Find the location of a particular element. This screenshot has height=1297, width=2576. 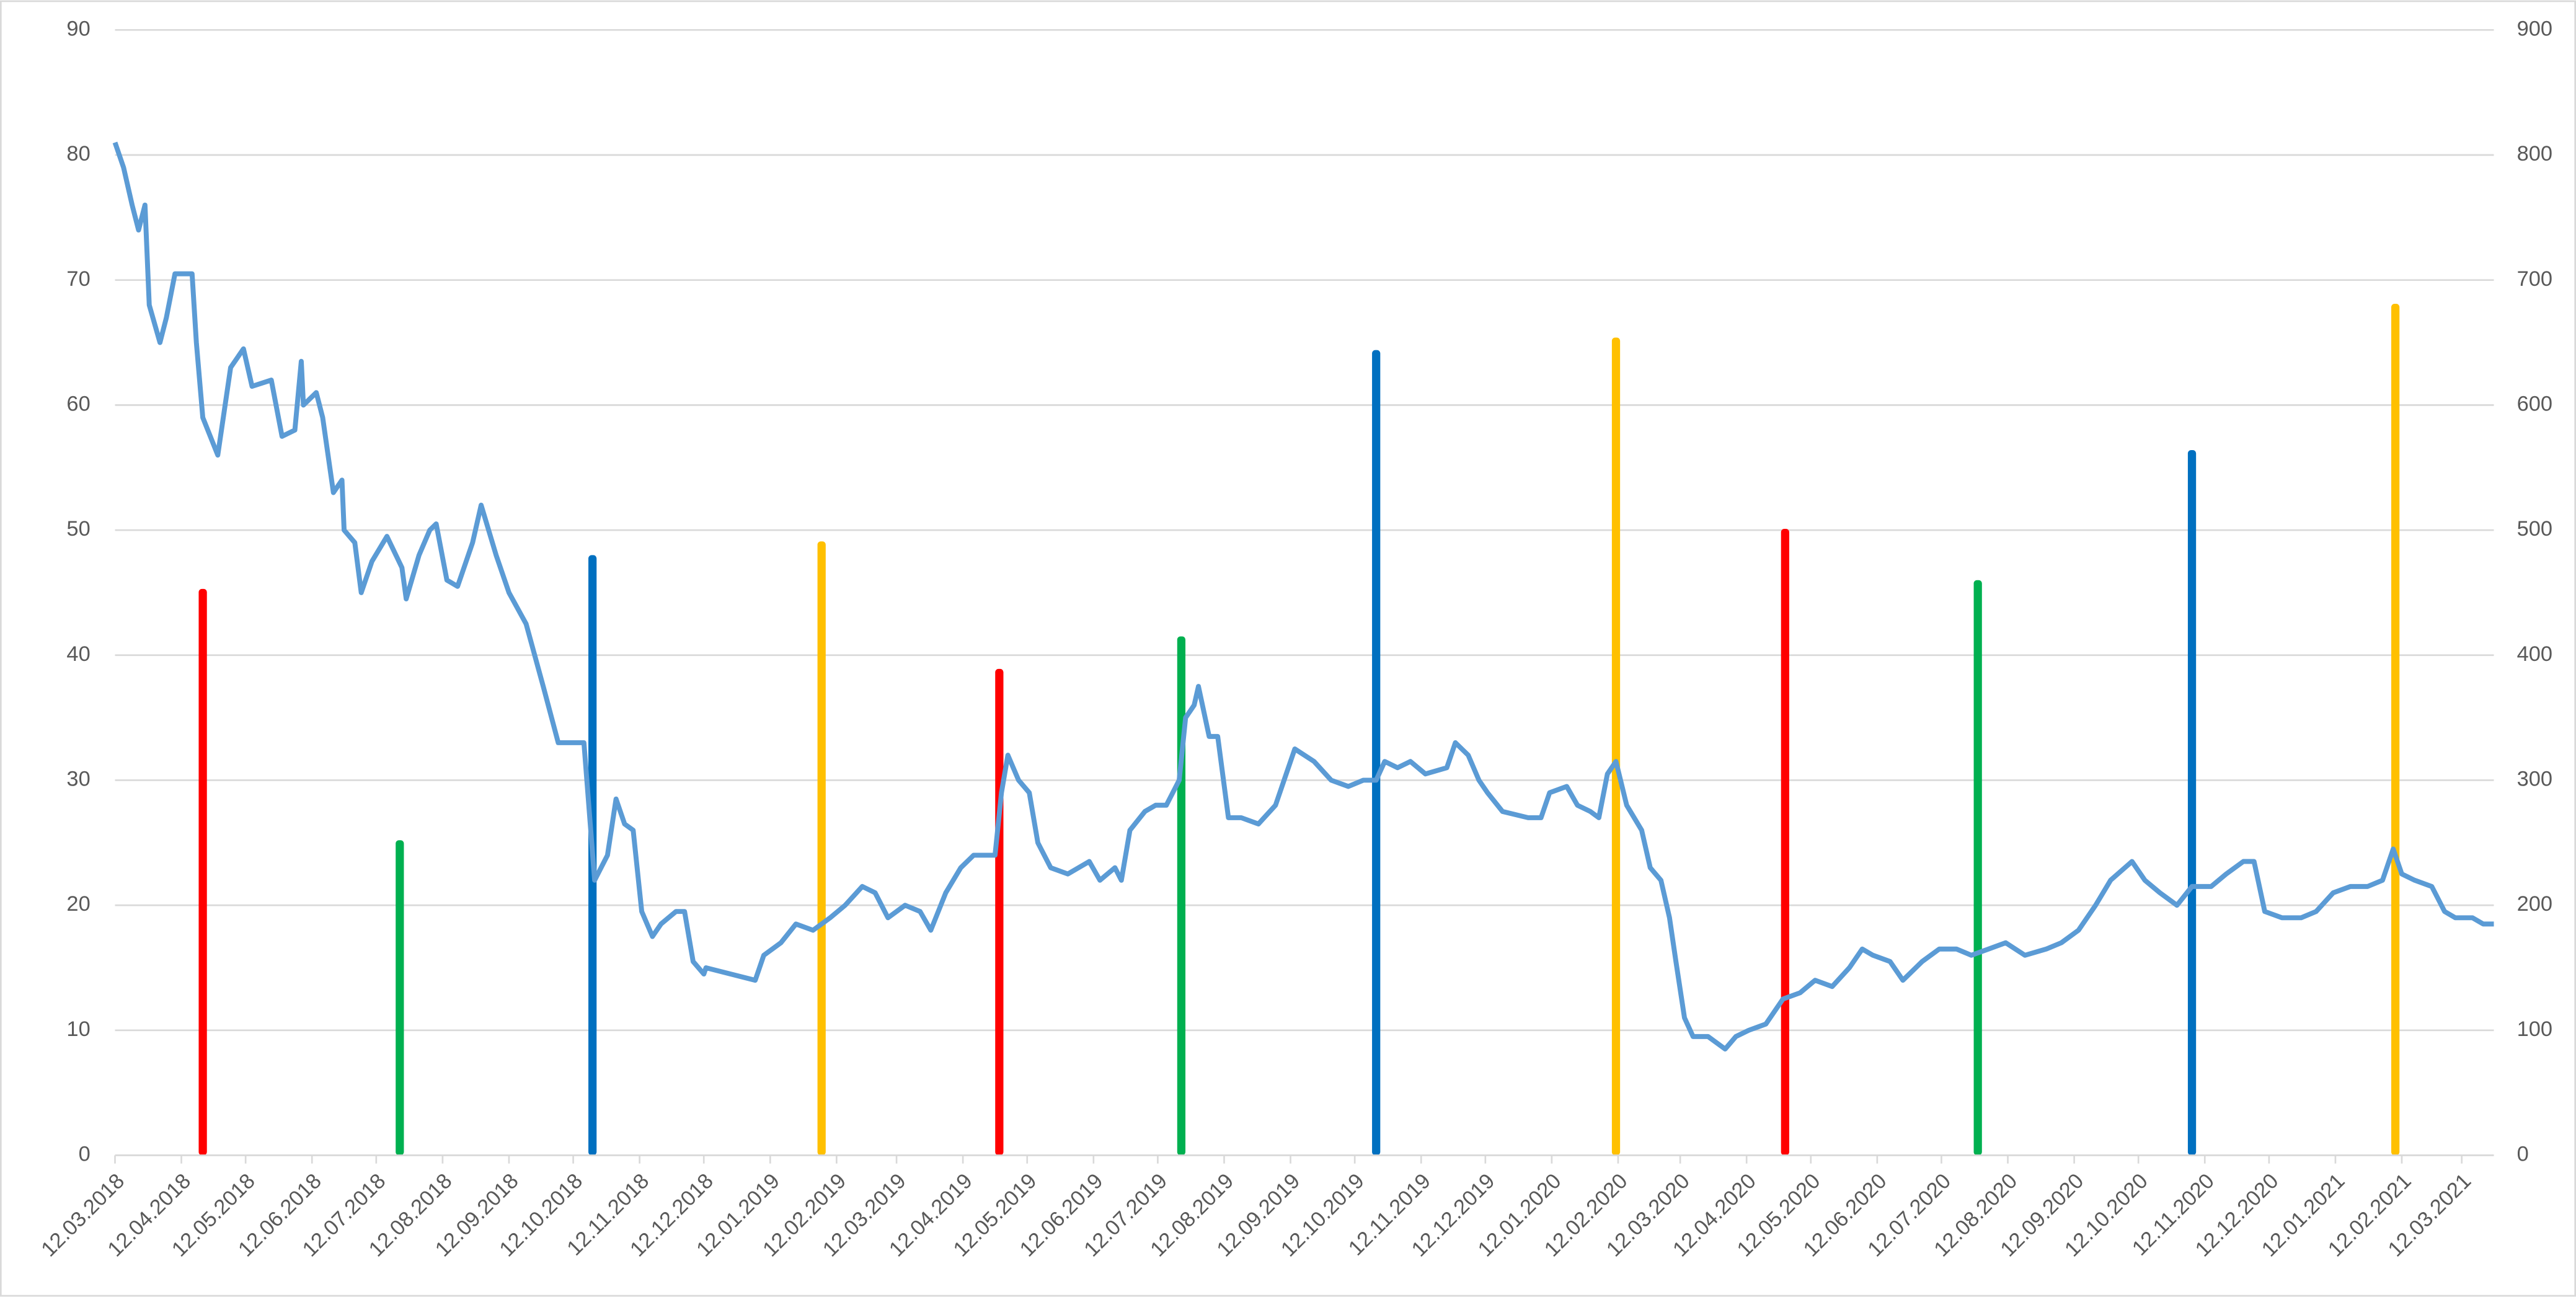

y-tick-label: 0 is located at coordinates (85, 1154).